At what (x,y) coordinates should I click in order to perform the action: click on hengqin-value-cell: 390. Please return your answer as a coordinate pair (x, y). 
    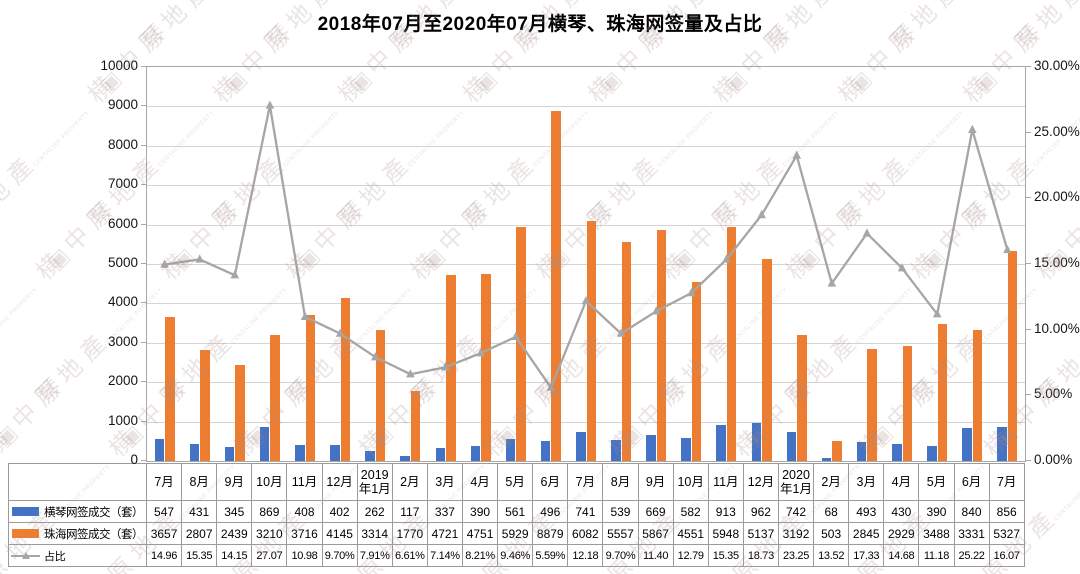
    Looking at the image, I should click on (936, 511).